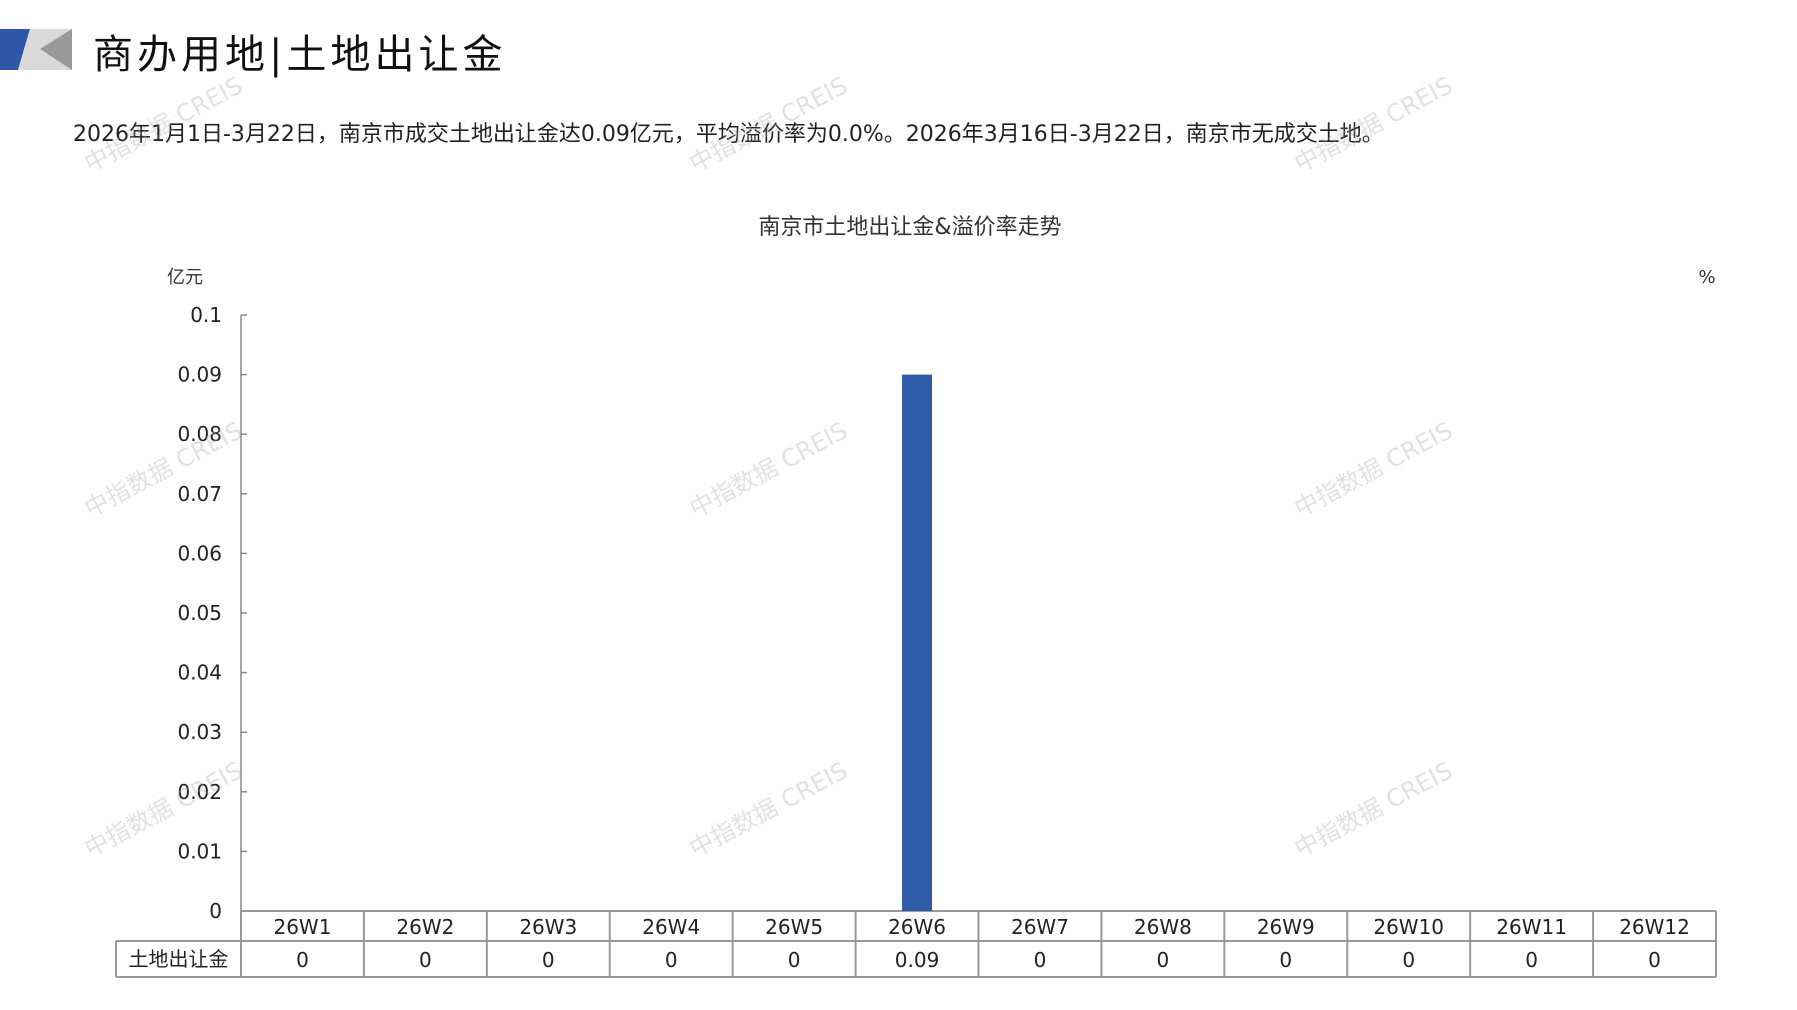 Image resolution: width=1797 pixels, height=1010 pixels. Describe the element at coordinates (199, 851) in the screenshot. I see `y-tick-label: 0.01` at that location.